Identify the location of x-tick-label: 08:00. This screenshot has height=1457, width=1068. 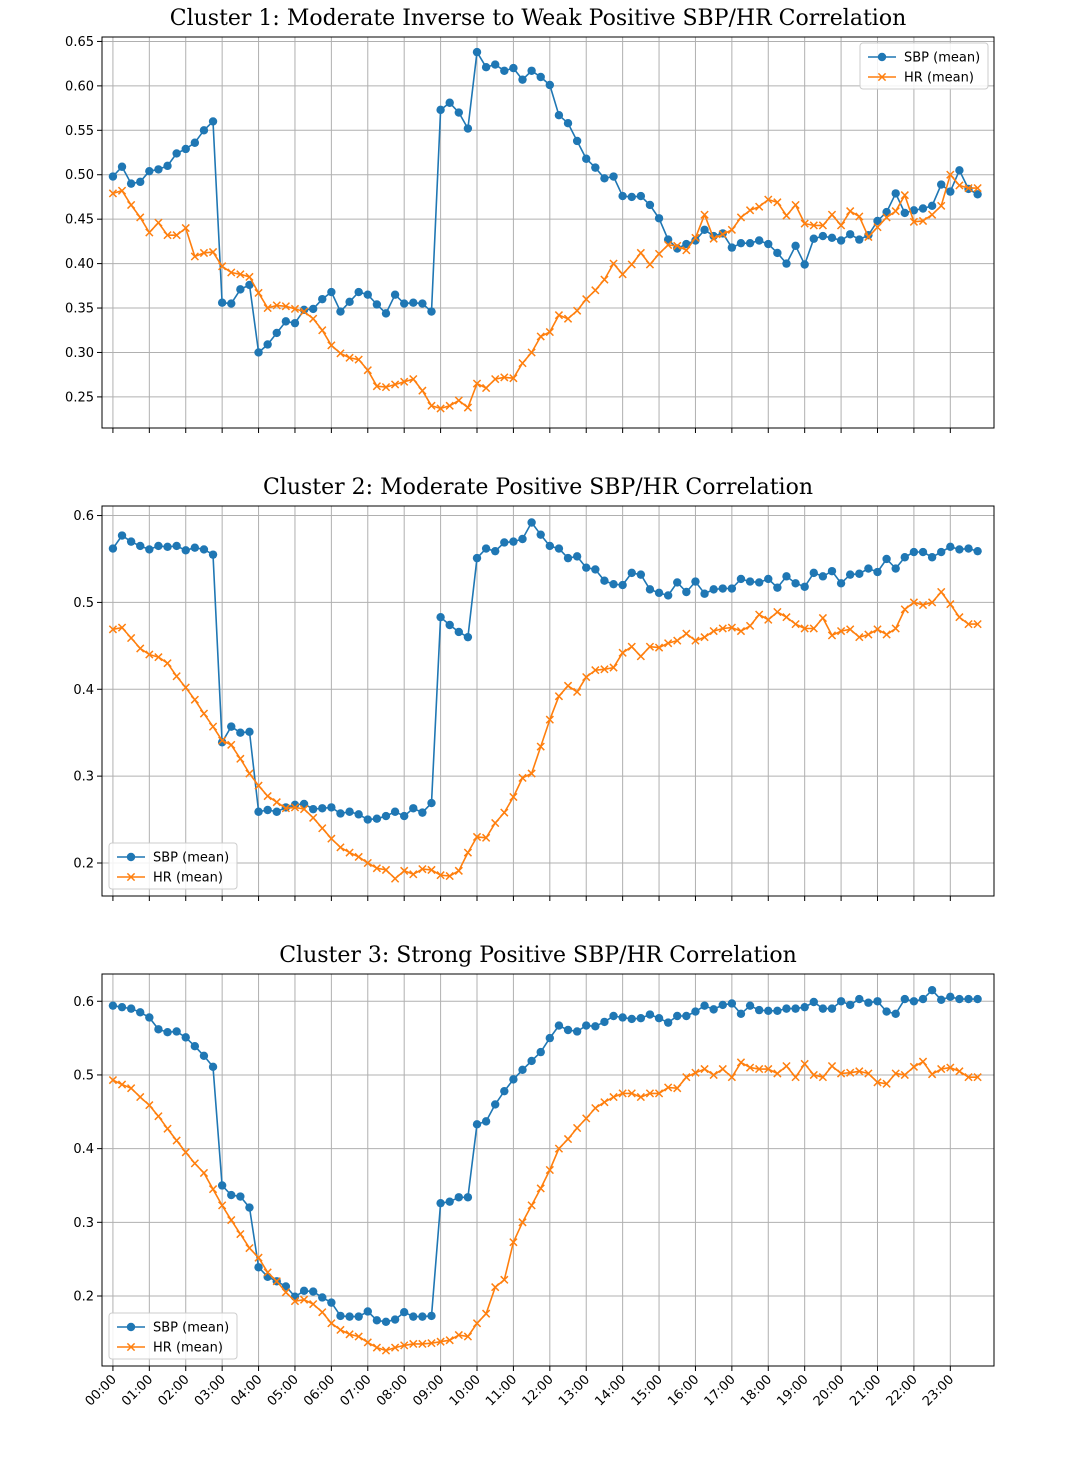
(392, 1390).